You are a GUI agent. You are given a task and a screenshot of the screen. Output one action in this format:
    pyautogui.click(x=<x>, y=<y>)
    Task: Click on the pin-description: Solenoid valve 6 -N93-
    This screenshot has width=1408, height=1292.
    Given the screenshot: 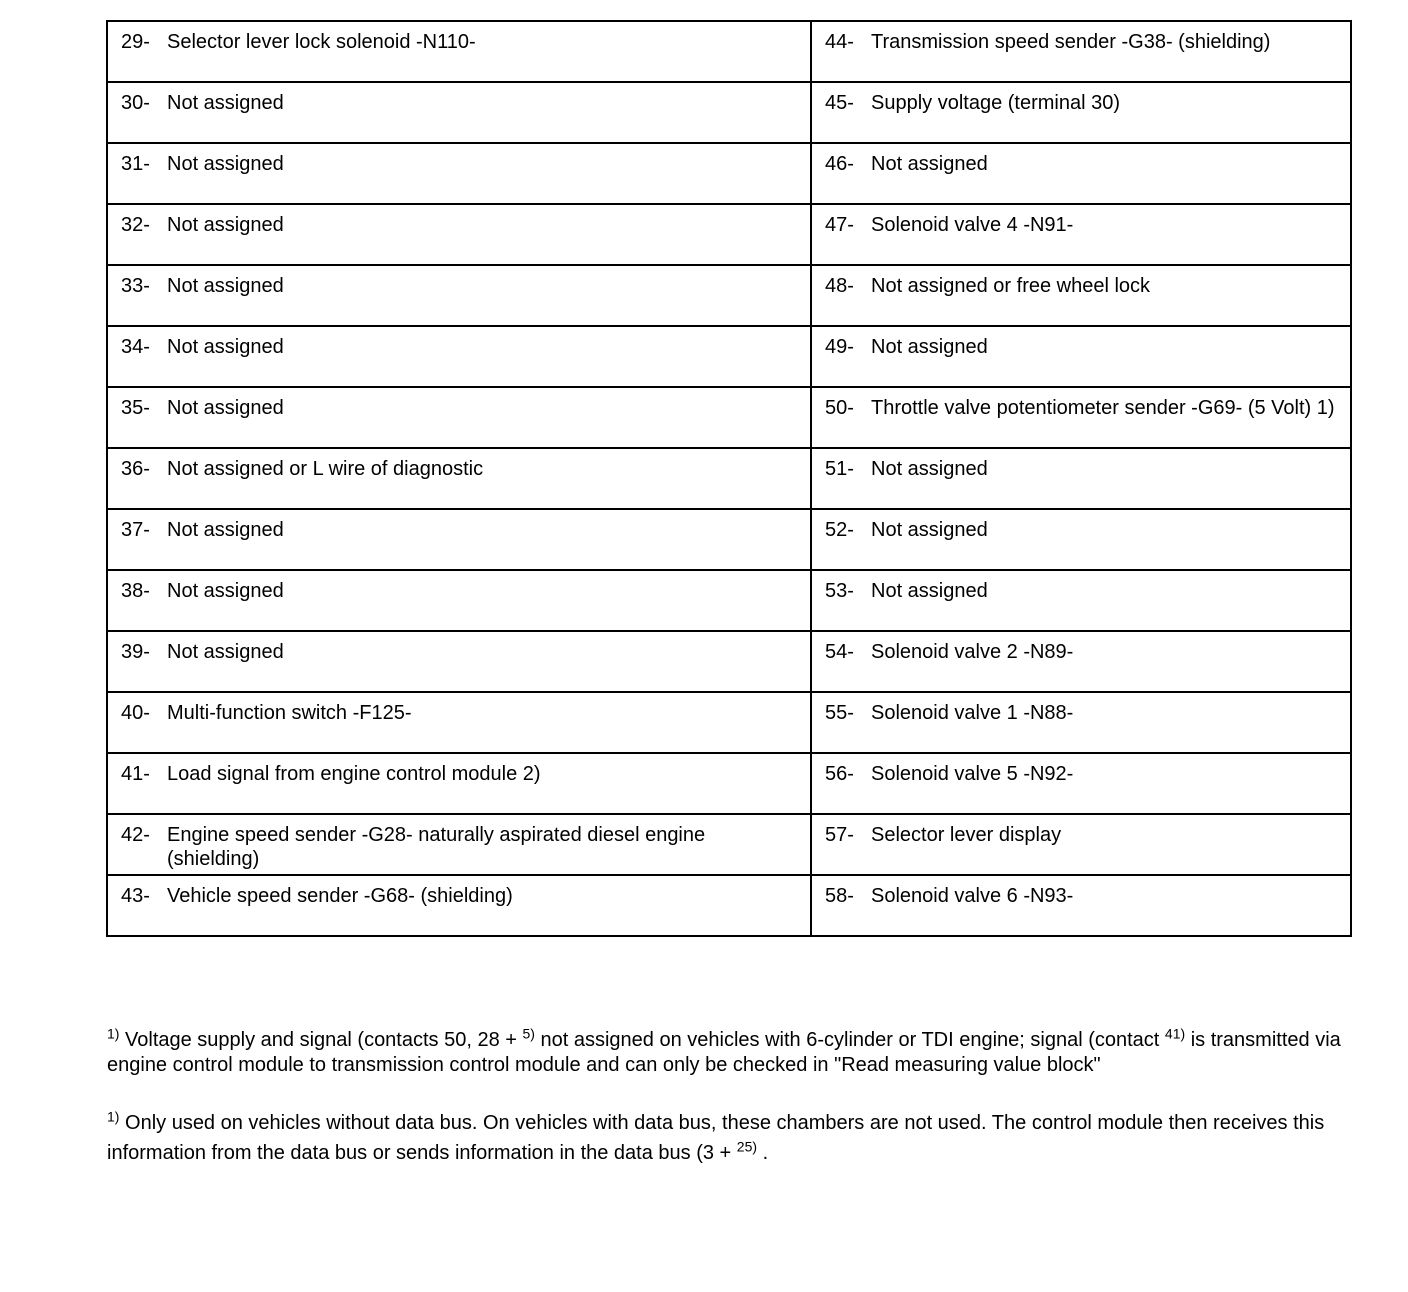 What is the action you would take?
    pyautogui.click(x=972, y=896)
    